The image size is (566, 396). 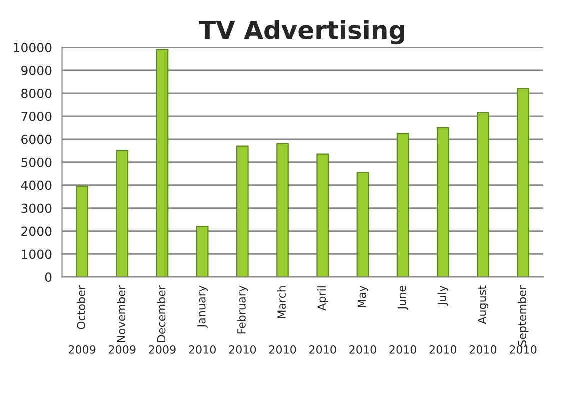 What do you see at coordinates (282, 320) in the screenshot?
I see `category-label: March 2010` at bounding box center [282, 320].